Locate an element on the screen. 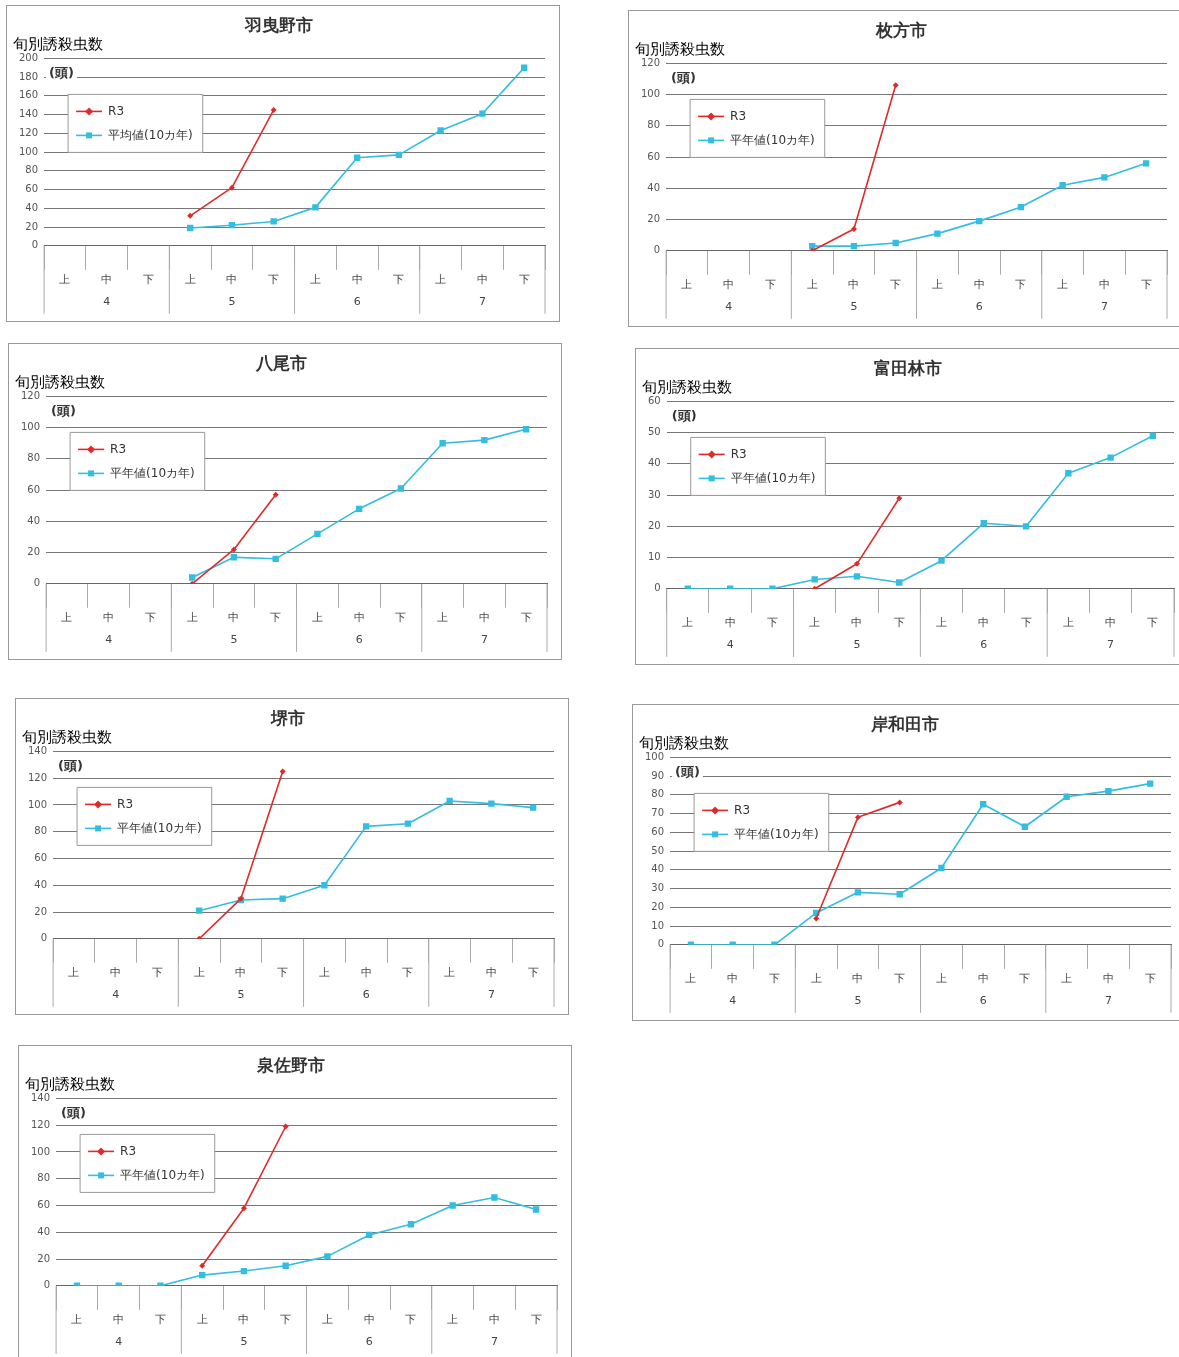  chart-title: 枚方市 is located at coordinates (900, 29).